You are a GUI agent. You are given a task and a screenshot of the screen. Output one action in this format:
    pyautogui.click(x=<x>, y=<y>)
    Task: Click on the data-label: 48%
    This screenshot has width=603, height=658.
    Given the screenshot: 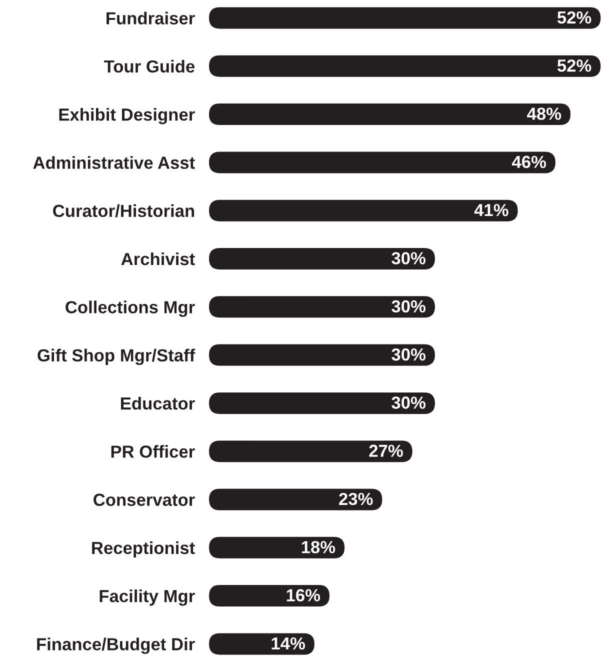 What is the action you would take?
    pyautogui.click(x=544, y=114)
    